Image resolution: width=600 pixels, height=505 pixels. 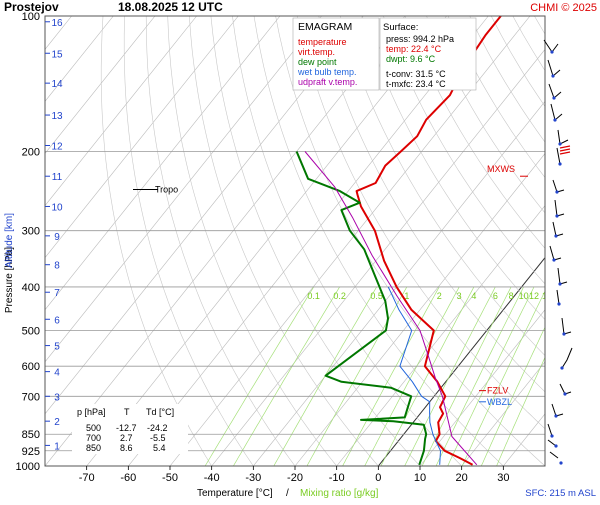 I want to click on temperature-tick-label: 10, so click(x=420, y=478).